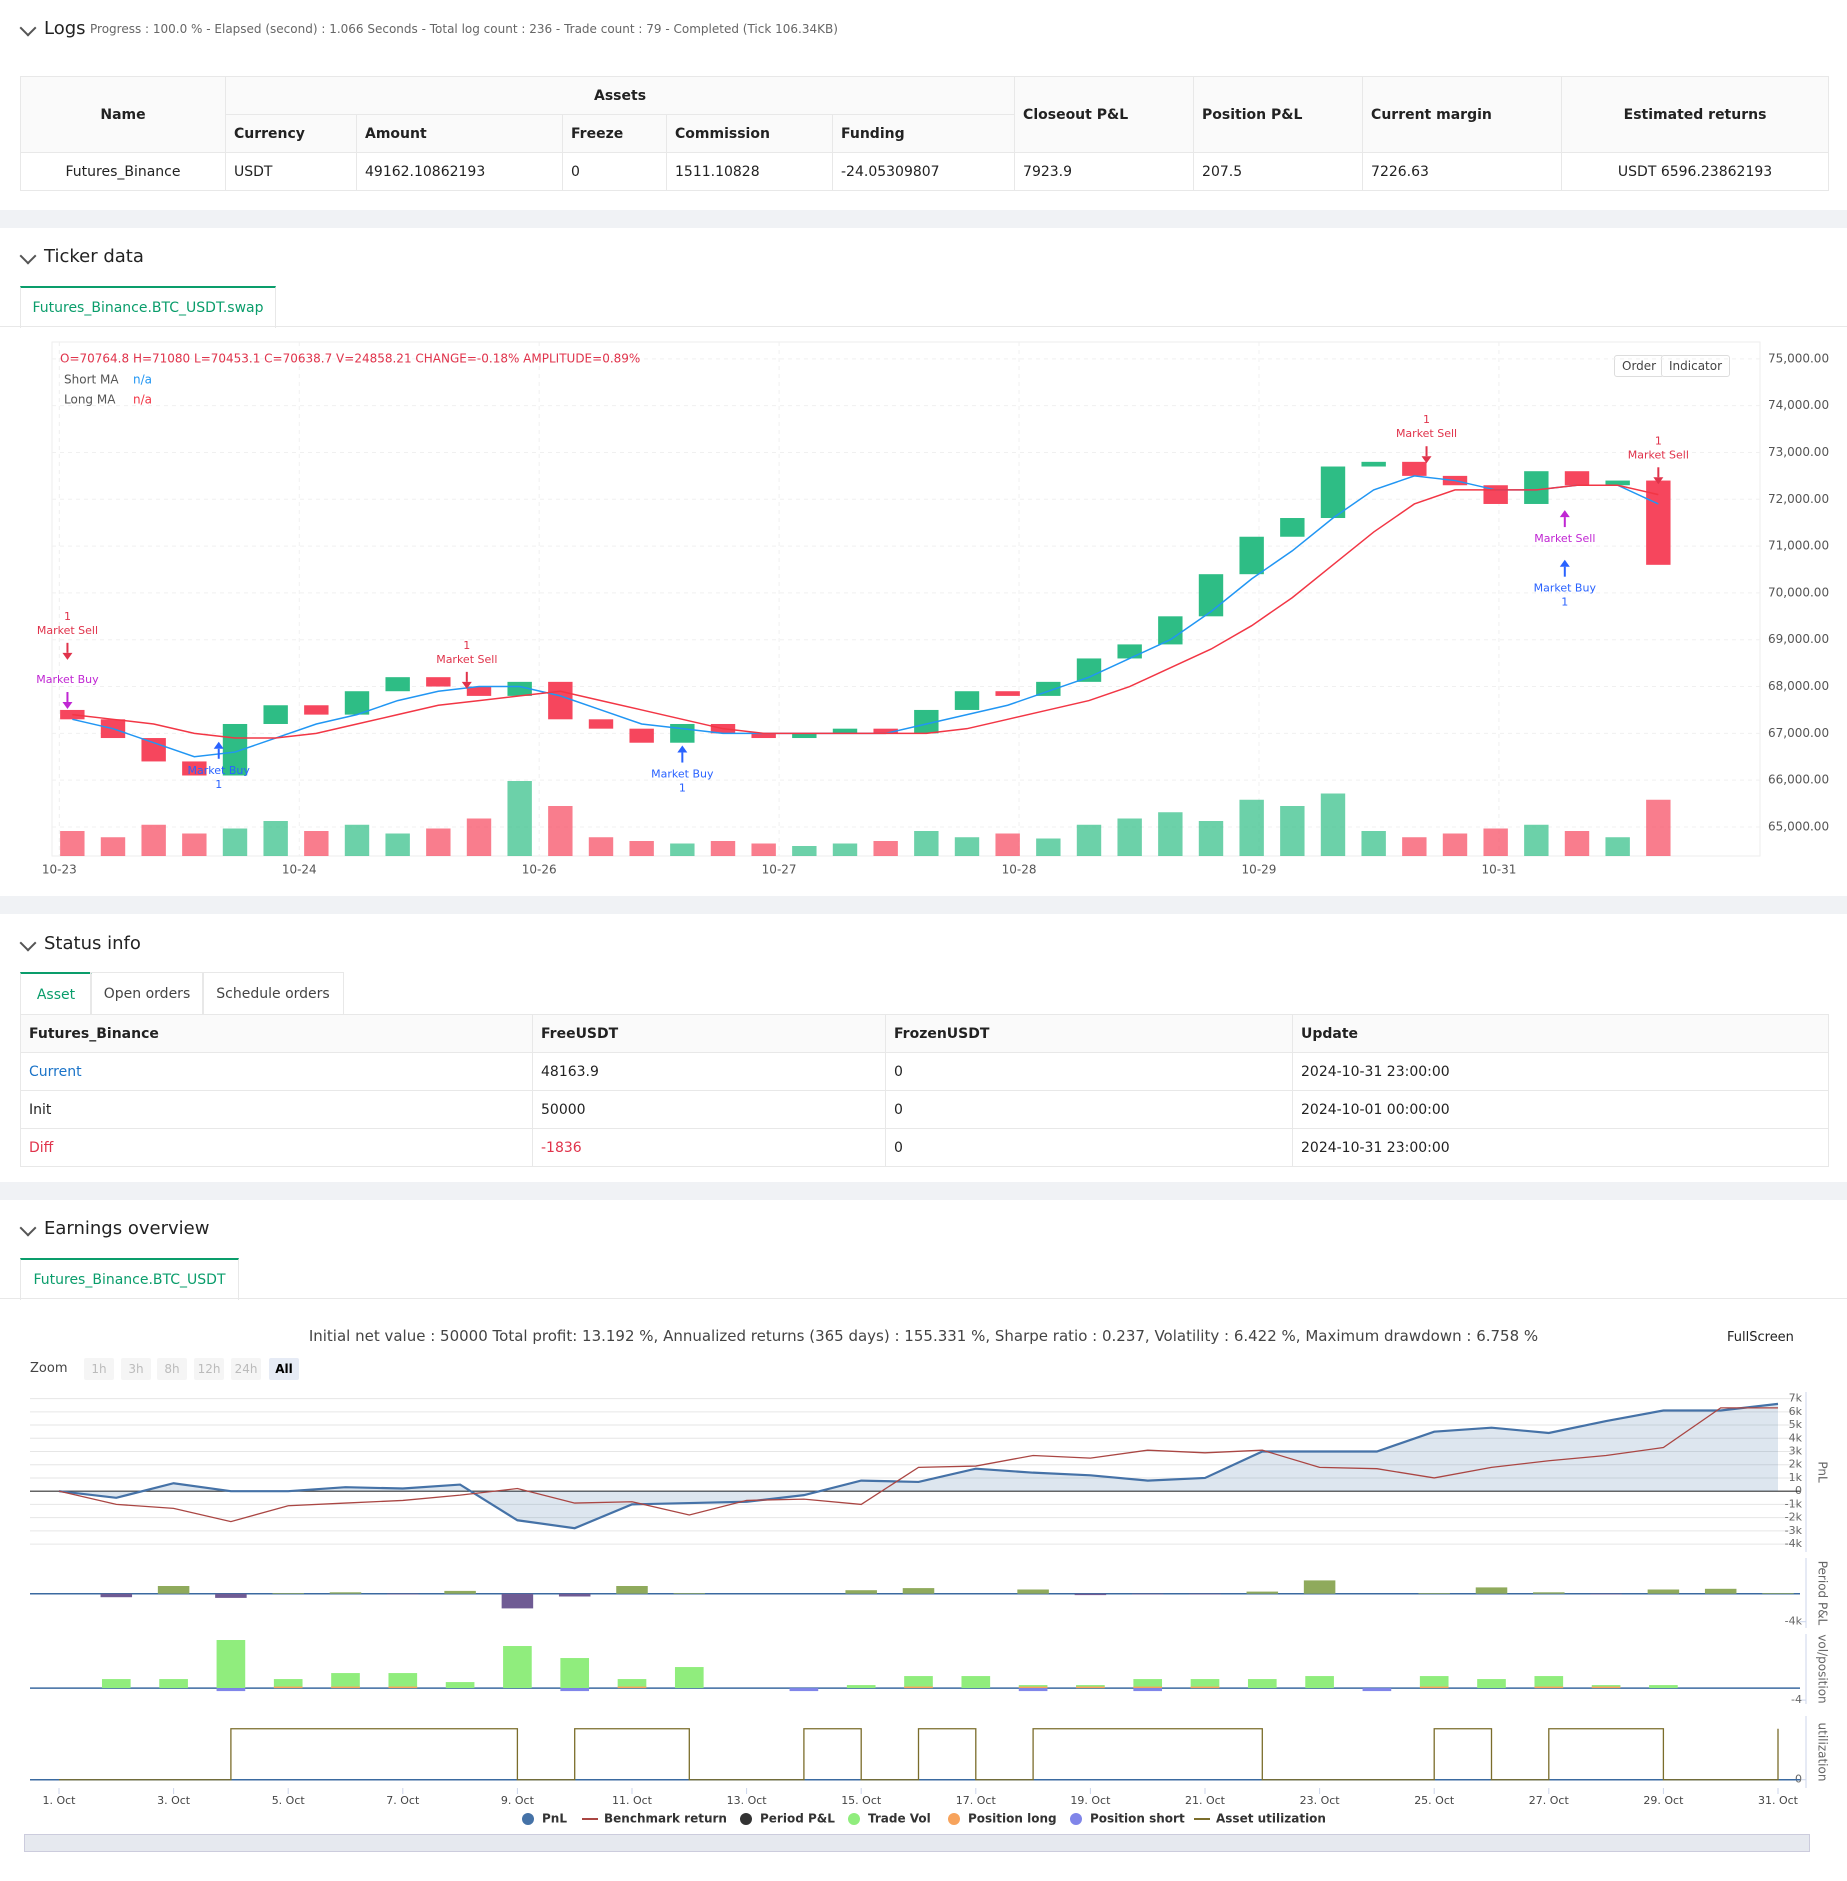  Describe the element at coordinates (147, 993) in the screenshot. I see `tab: Open orders` at that location.